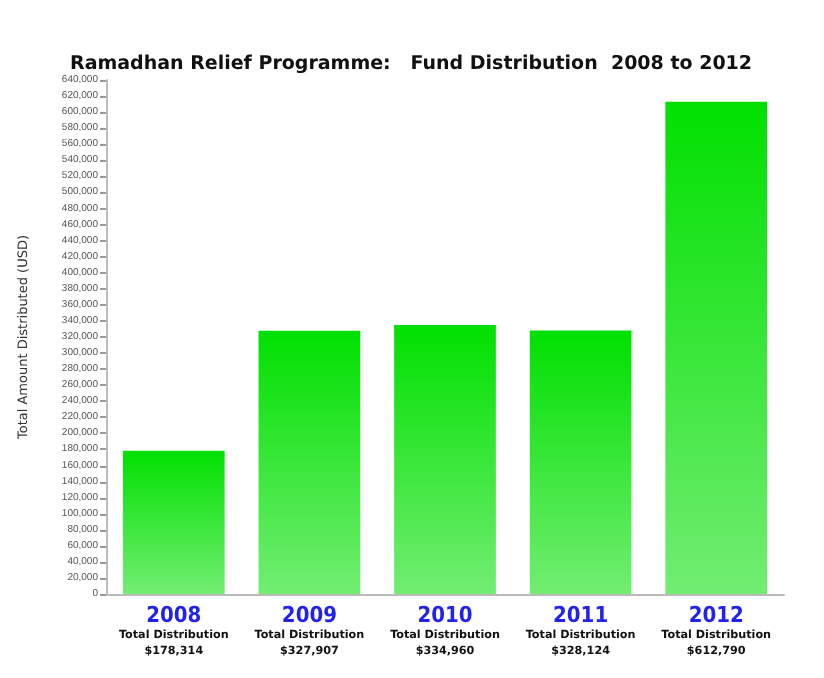 This screenshot has width=824, height=678. What do you see at coordinates (716, 615) in the screenshot?
I see `x-tick-label: 2012` at bounding box center [716, 615].